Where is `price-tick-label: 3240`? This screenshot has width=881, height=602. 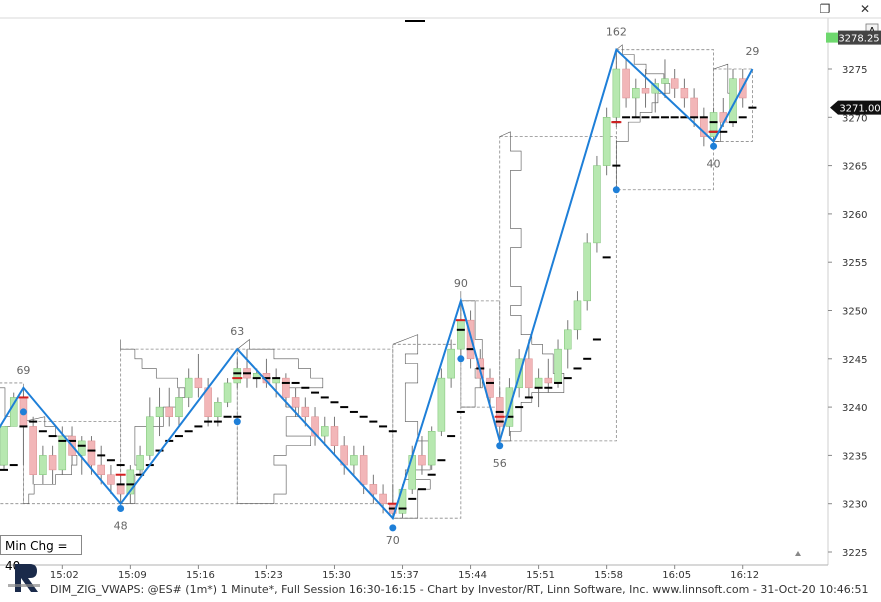 price-tick-label: 3240 is located at coordinates (854, 408).